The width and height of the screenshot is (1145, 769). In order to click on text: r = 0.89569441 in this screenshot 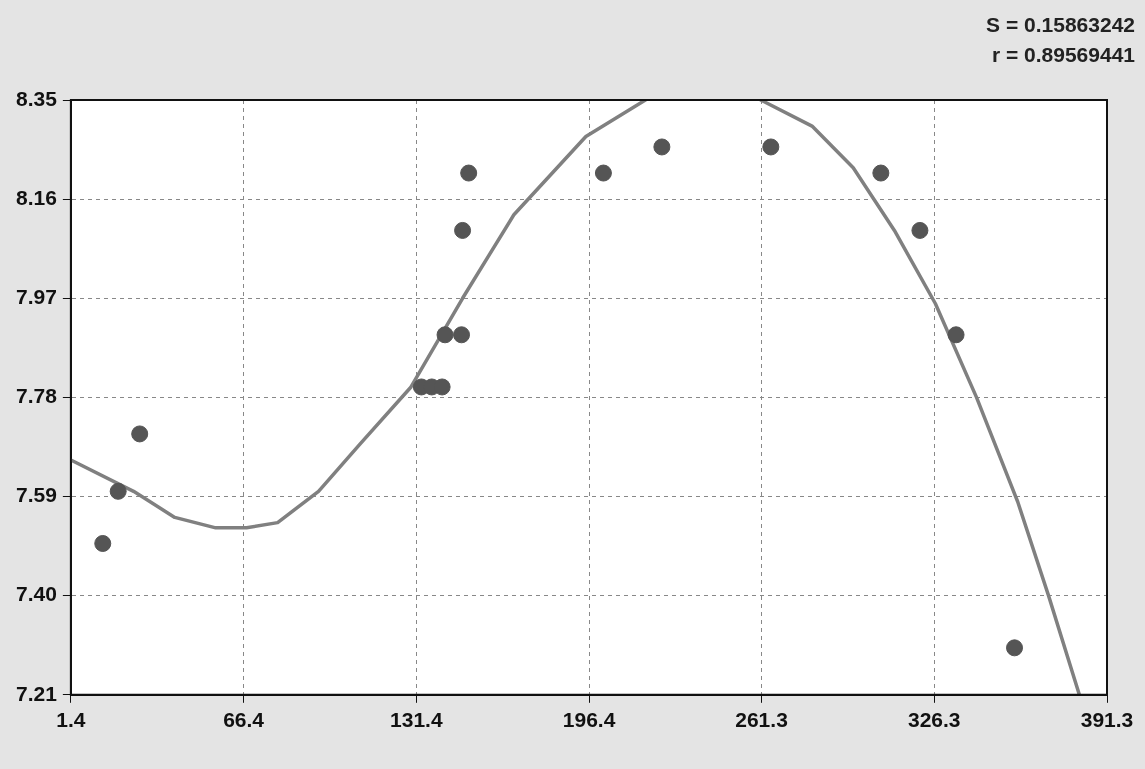, I will do `click(1062, 55)`.